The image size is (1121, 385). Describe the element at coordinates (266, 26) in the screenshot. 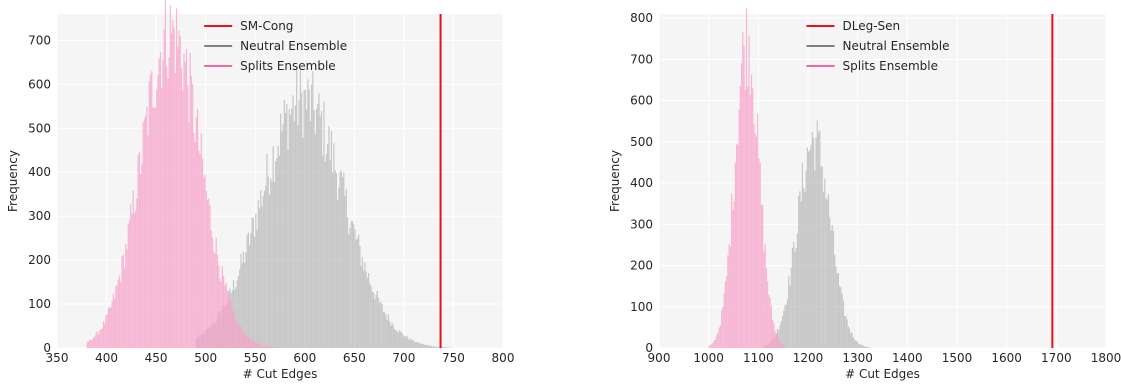

I see `legend-label: SM-Cong` at that location.